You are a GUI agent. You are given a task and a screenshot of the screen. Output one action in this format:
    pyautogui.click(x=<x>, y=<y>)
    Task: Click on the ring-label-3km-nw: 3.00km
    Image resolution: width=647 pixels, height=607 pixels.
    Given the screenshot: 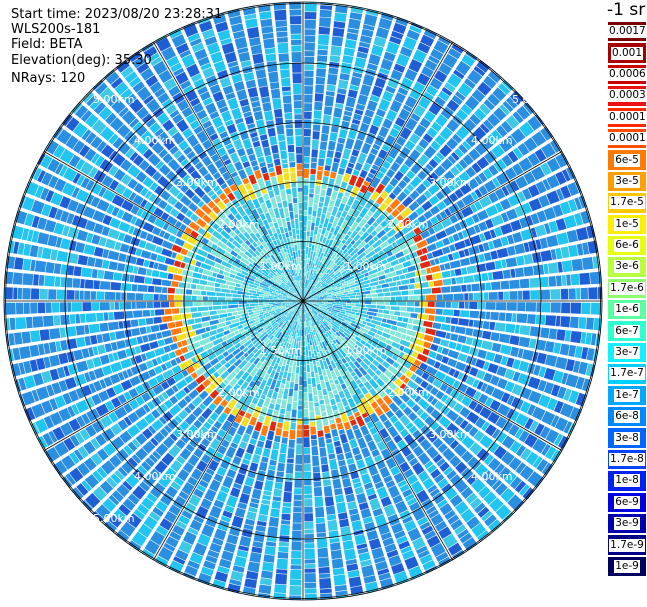 What is the action you would take?
    pyautogui.click(x=197, y=182)
    